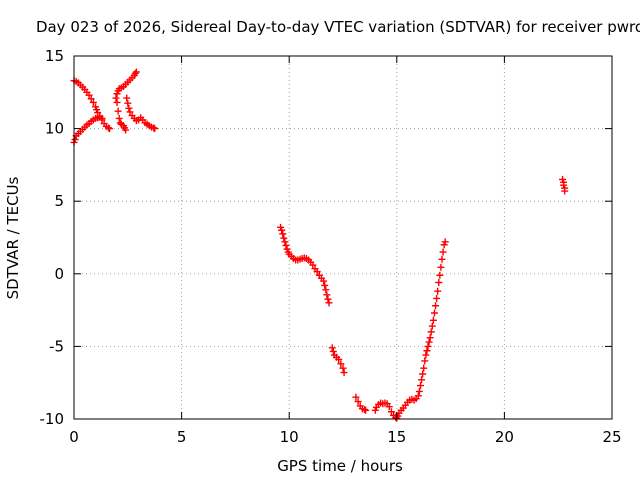 Image resolution: width=640 pixels, height=480 pixels. Describe the element at coordinates (74, 437) in the screenshot. I see `x-tick-label: 0` at that location.